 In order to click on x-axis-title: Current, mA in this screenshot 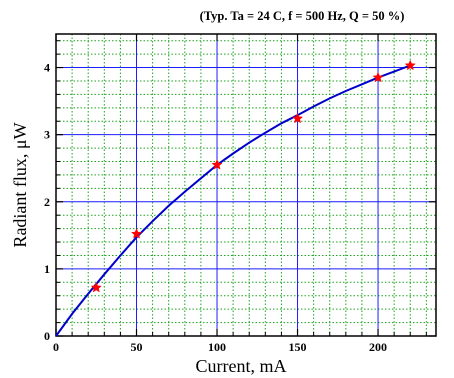, I will do `click(241, 366)`.